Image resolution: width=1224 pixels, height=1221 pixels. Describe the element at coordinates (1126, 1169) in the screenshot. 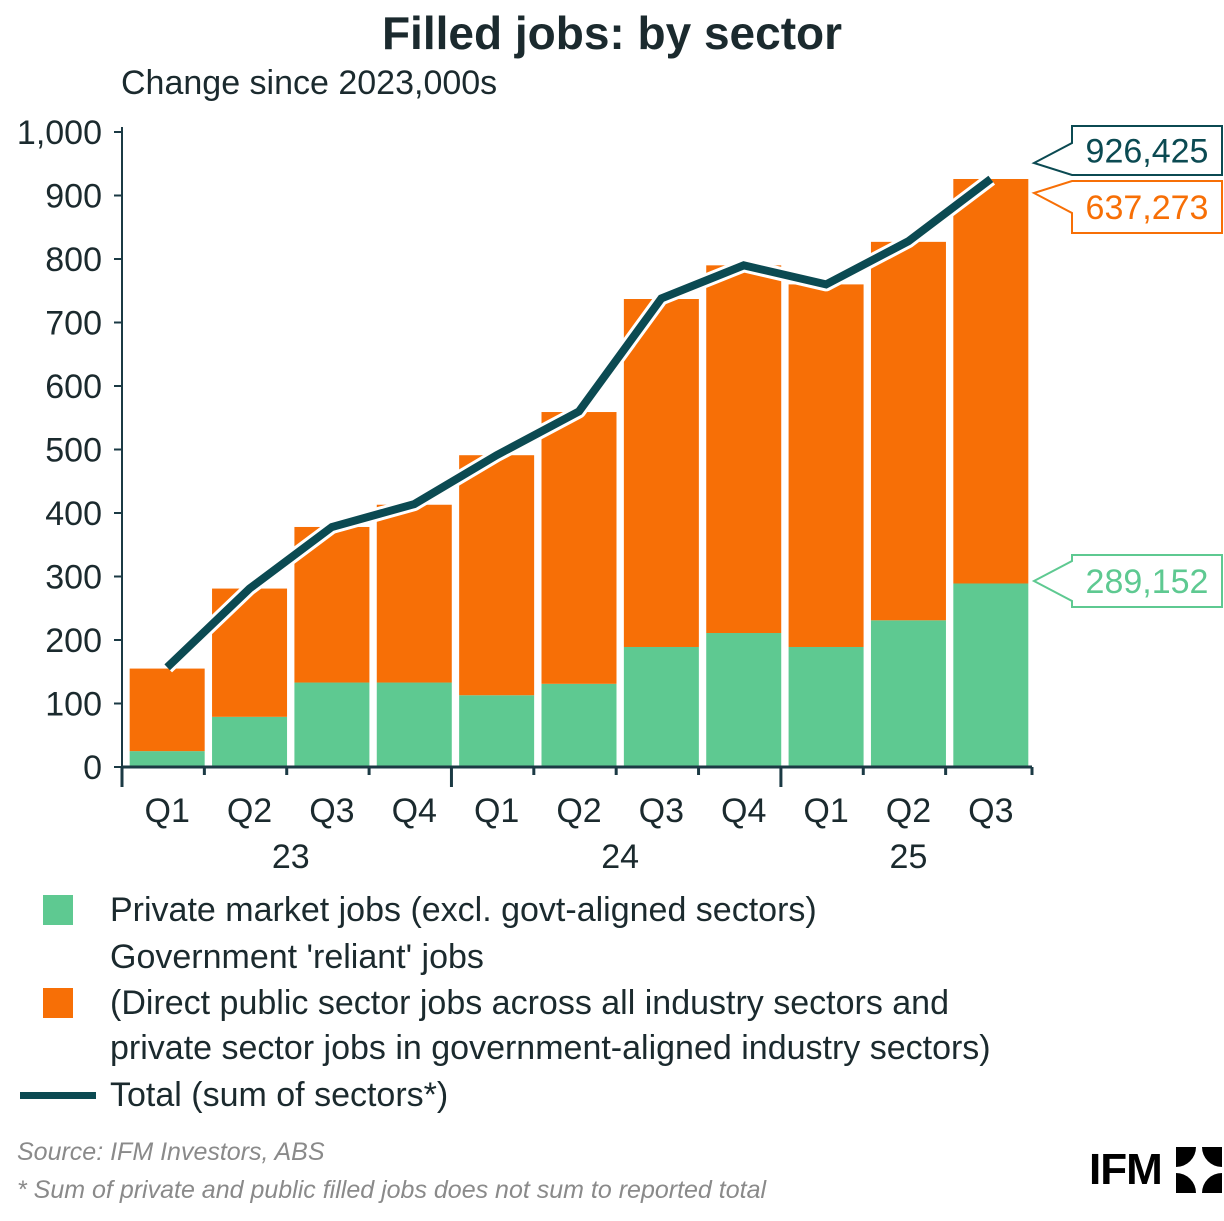

I see `ifm-logo: IFM` at that location.